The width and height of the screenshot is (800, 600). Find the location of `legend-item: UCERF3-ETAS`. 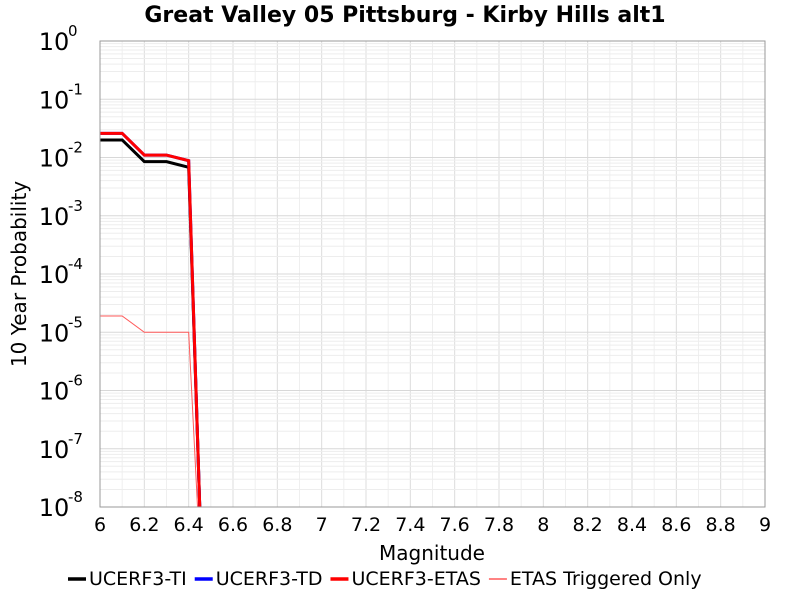

legend-item: UCERF3-ETAS is located at coordinates (405, 579).